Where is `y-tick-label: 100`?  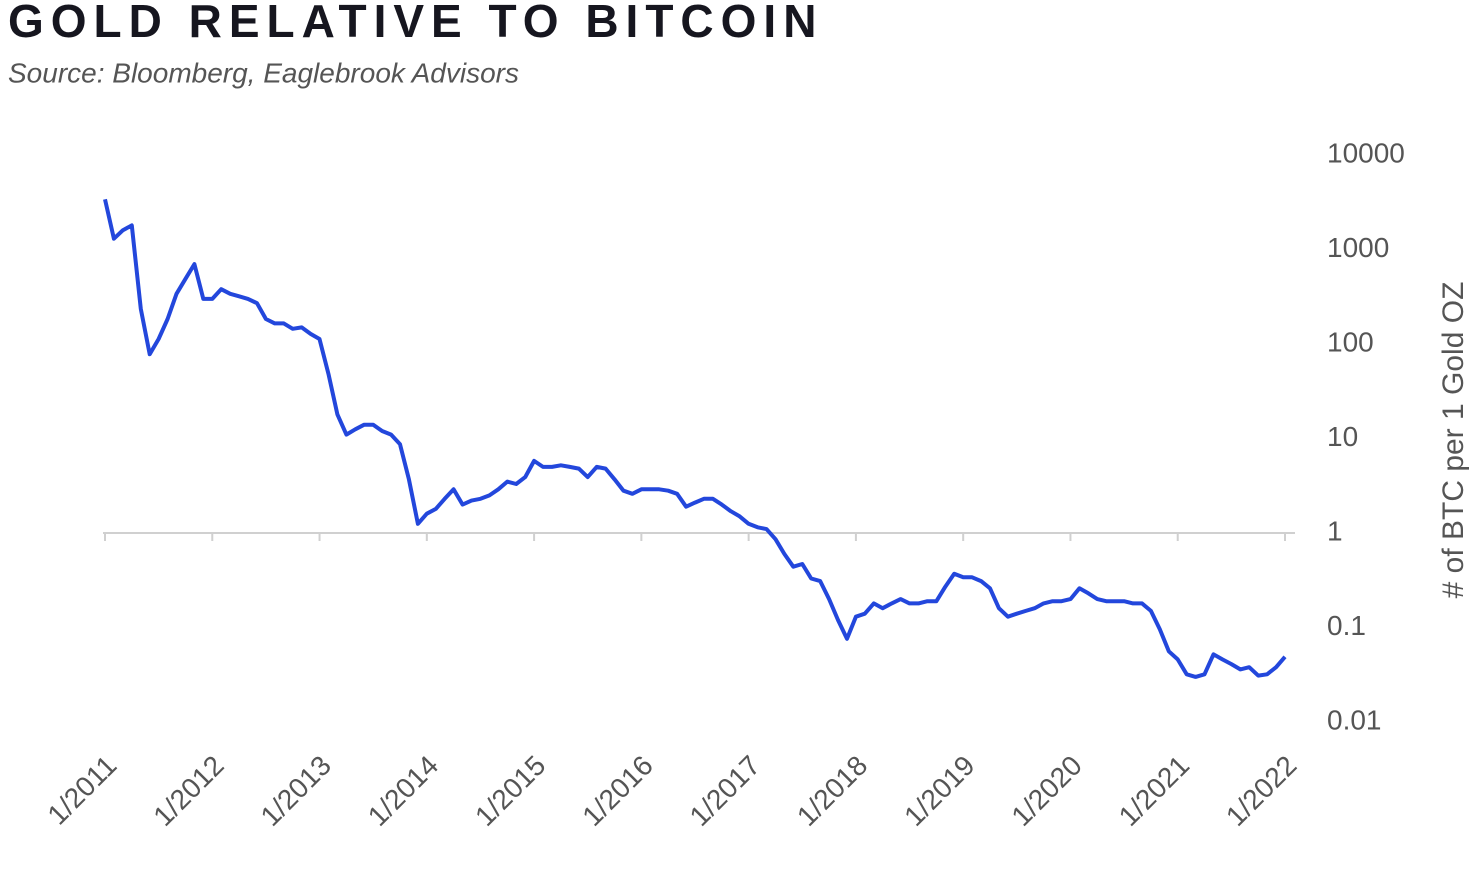
y-tick-label: 100 is located at coordinates (1350, 341).